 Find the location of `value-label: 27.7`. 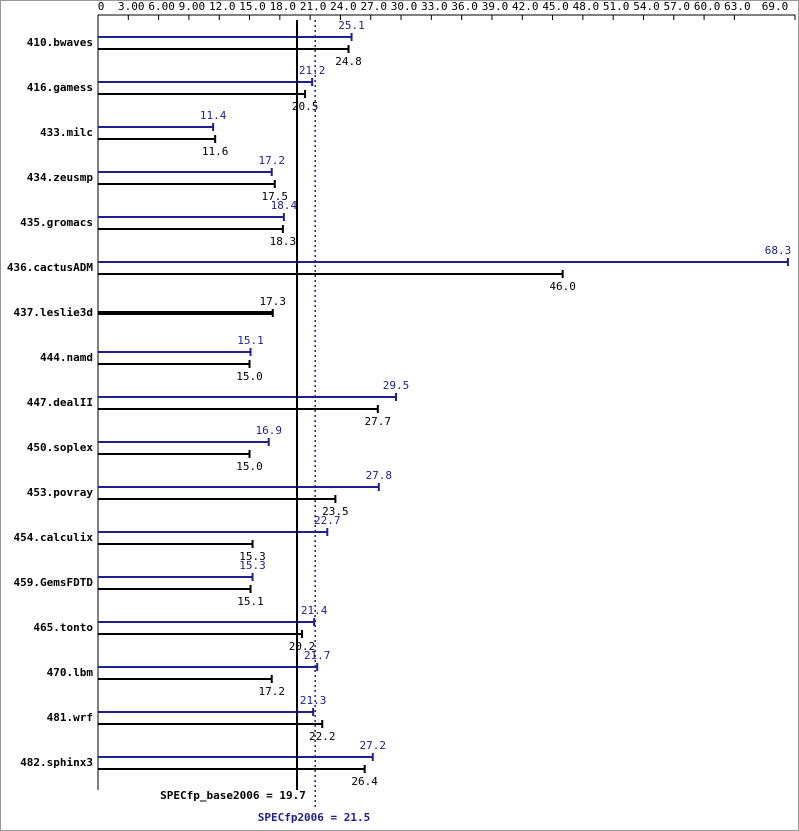

value-label: 27.7 is located at coordinates (378, 421).